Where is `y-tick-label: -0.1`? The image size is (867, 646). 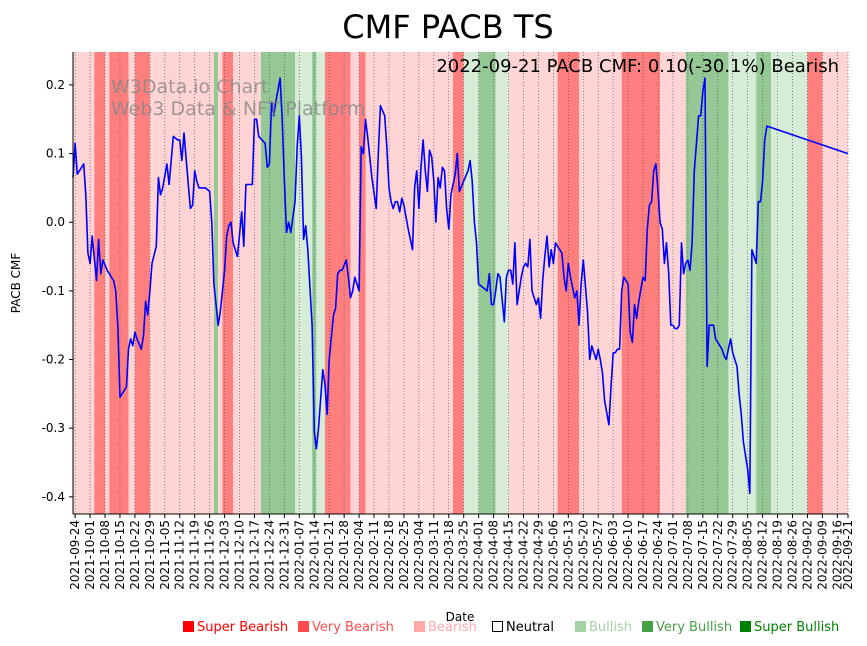 y-tick-label: -0.1 is located at coordinates (53, 291).